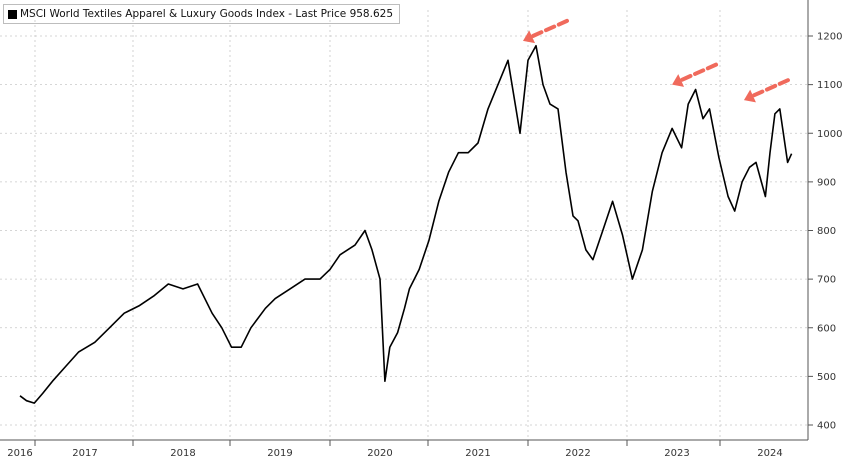  Describe the element at coordinates (829, 37) in the screenshot. I see `y-tick-label: 1200` at that location.